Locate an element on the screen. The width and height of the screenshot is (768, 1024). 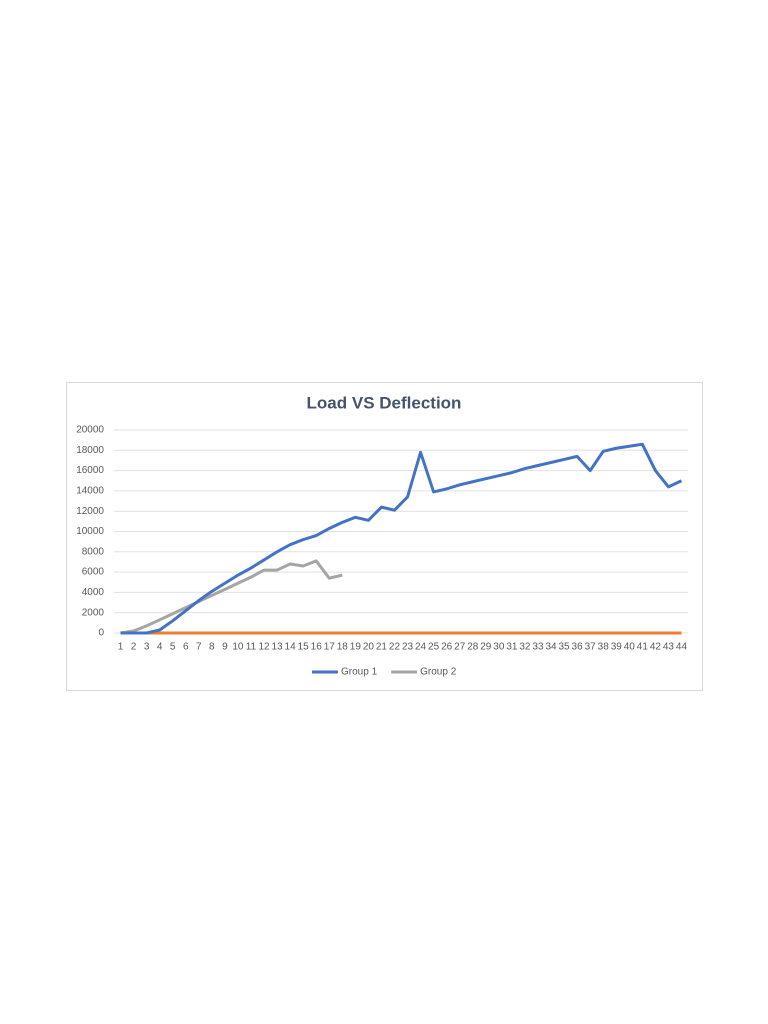
x-tick-label: 8 is located at coordinates (212, 647).